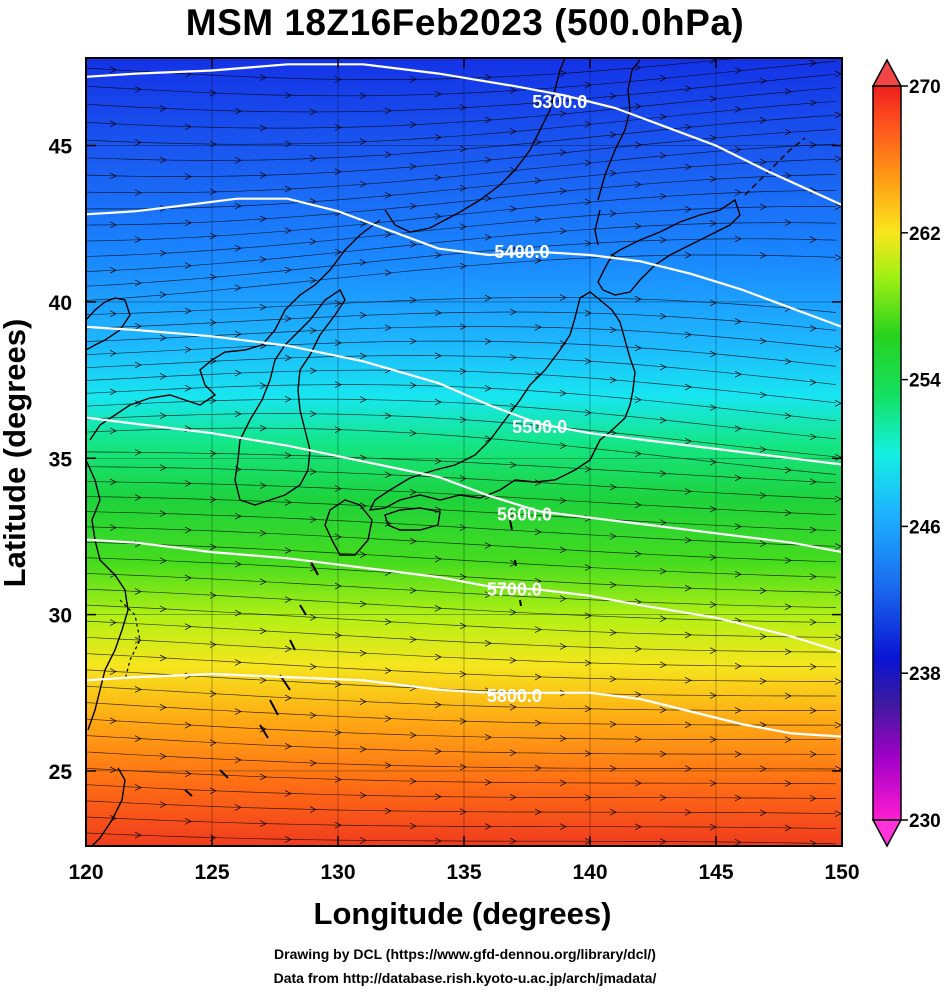 Image resolution: width=950 pixels, height=993 pixels. Describe the element at coordinates (464, 596) in the screenshot. I see `contour-line` at that location.